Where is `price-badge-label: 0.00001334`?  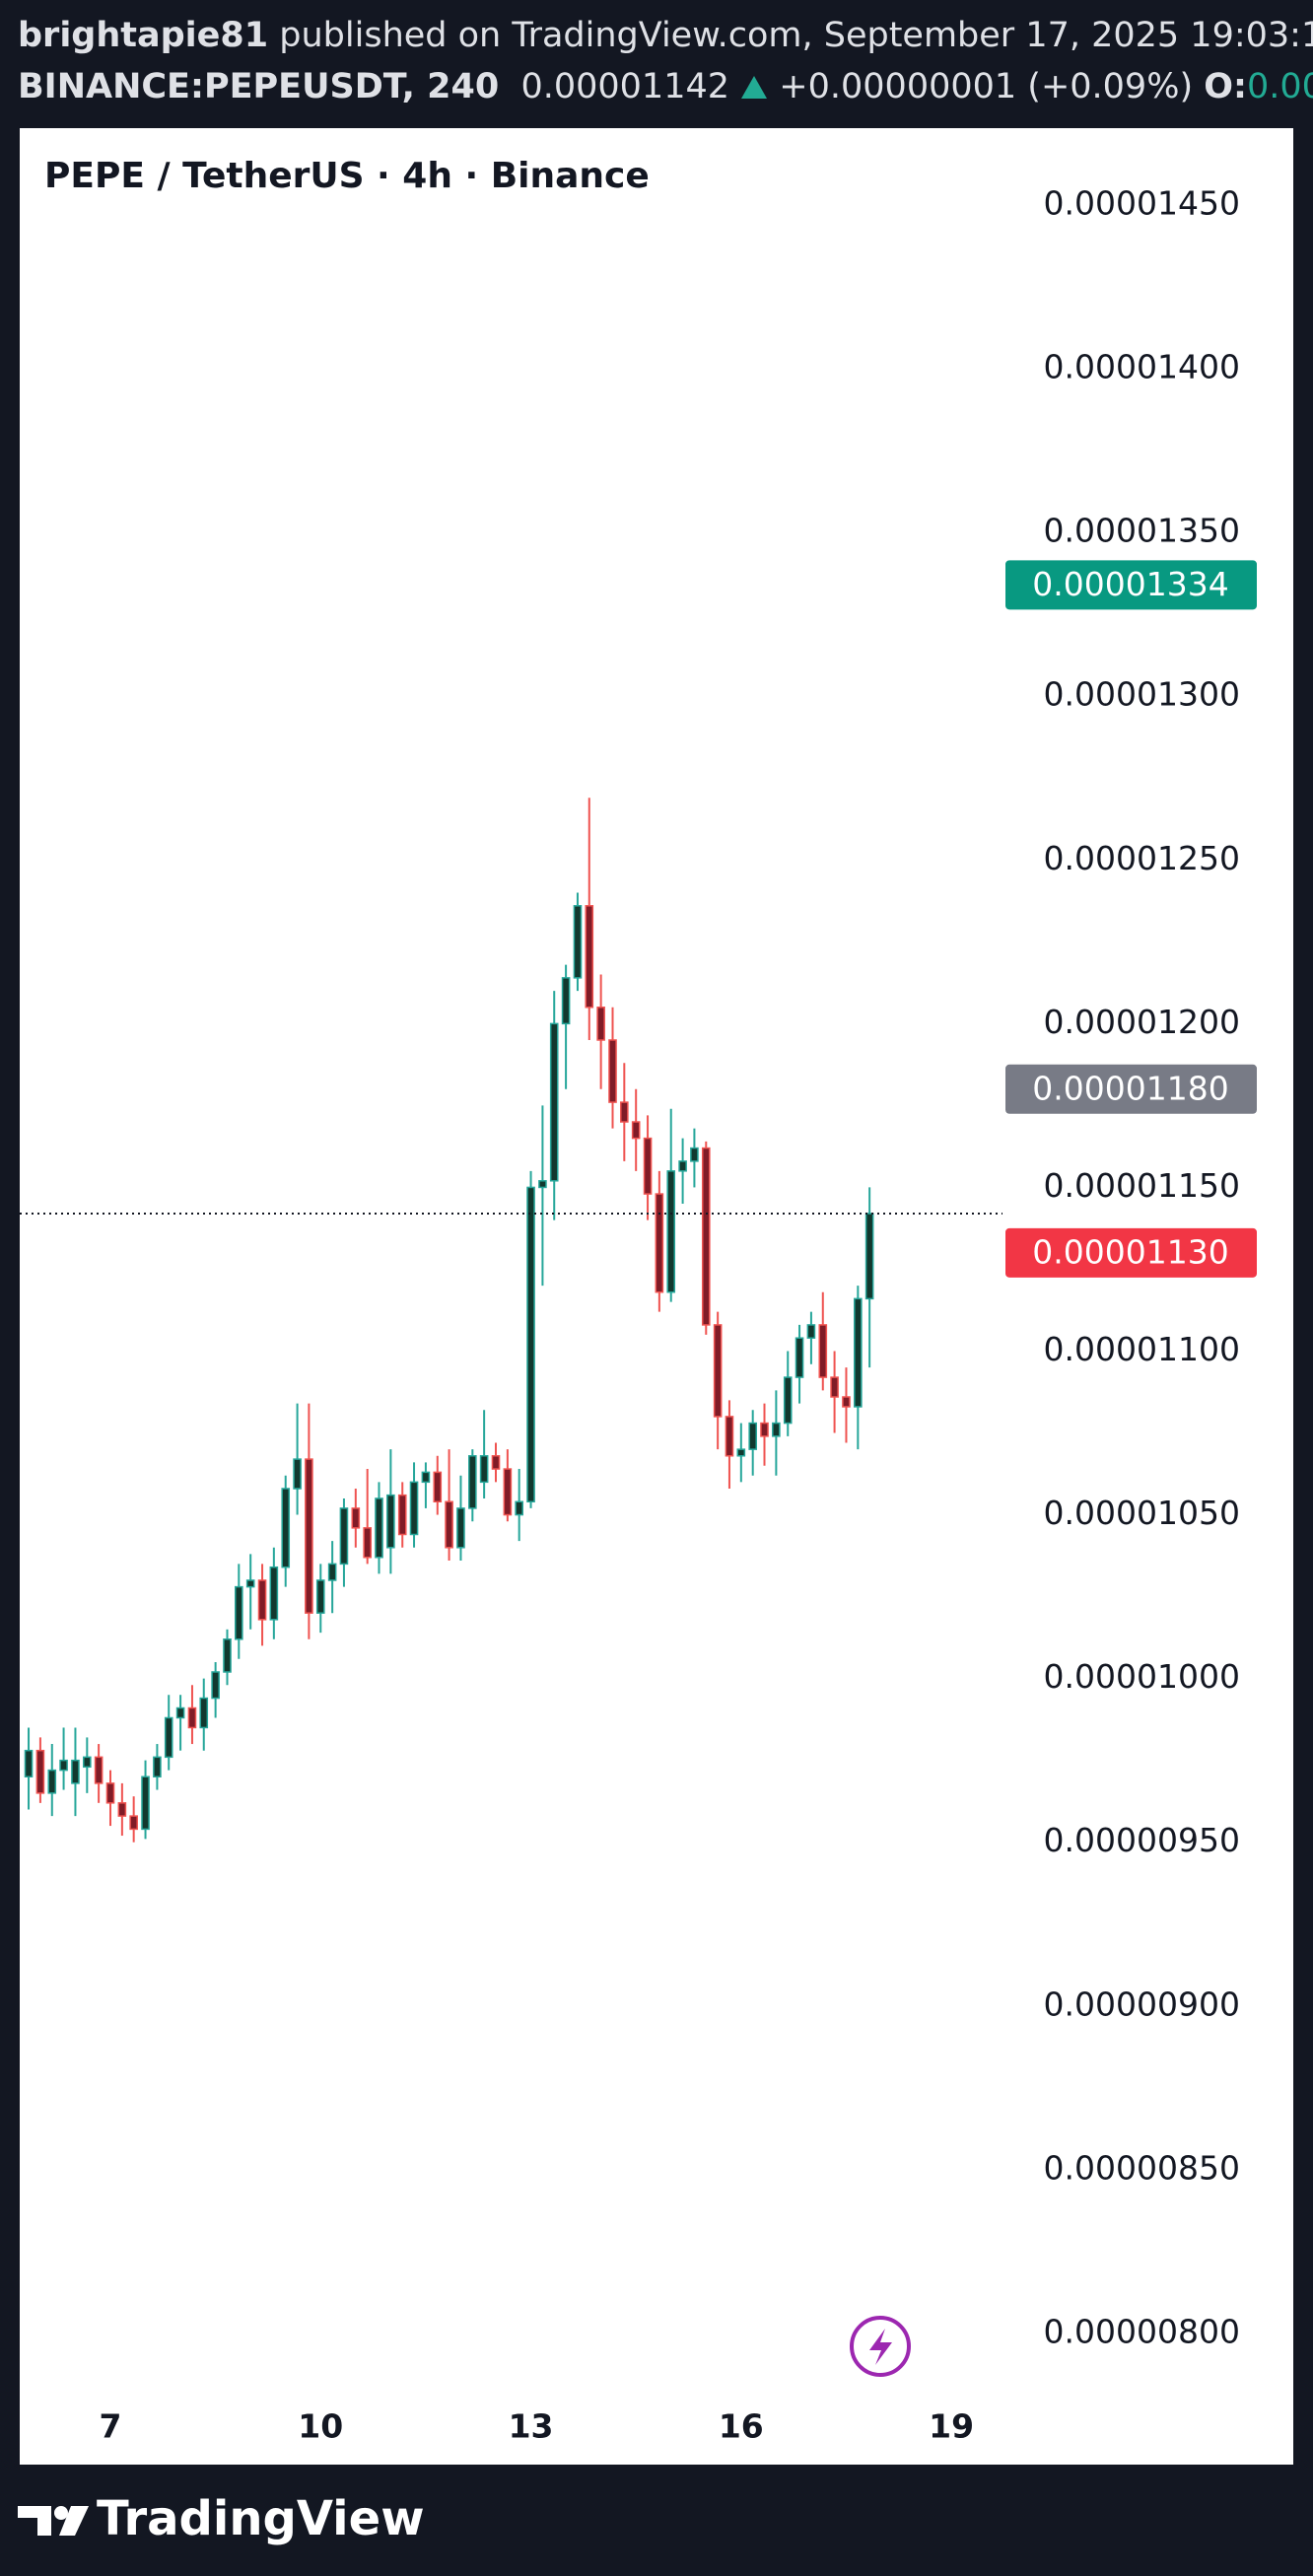
price-badge-label: 0.00001334 is located at coordinates (1130, 584).